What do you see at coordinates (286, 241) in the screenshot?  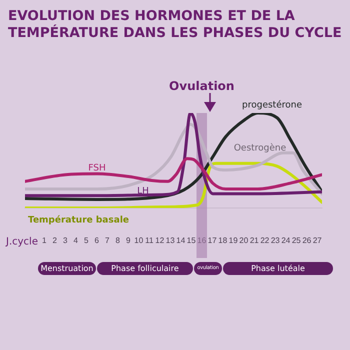 I see `x-tick-label: 24` at bounding box center [286, 241].